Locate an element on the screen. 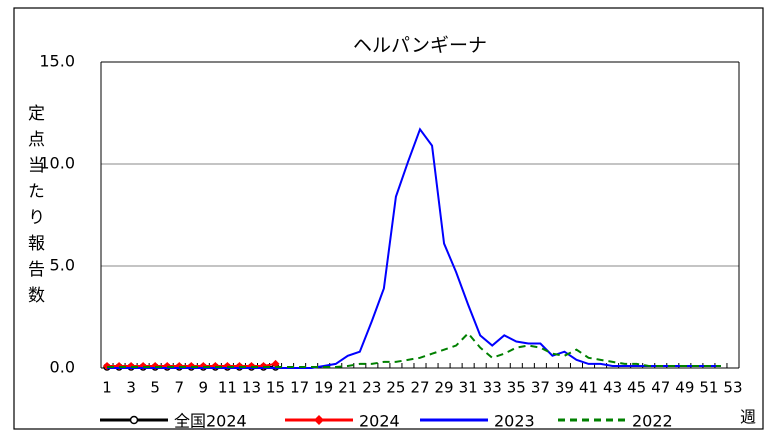 The width and height of the screenshot is (764, 430). y-axis-title: 定点当たり報告数 is located at coordinates (34, 208).